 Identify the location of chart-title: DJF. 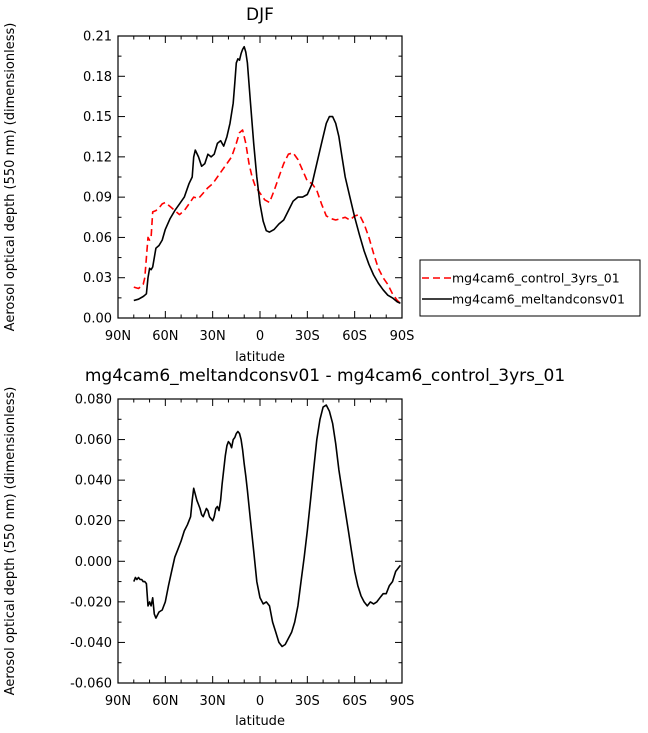
(260, 15).